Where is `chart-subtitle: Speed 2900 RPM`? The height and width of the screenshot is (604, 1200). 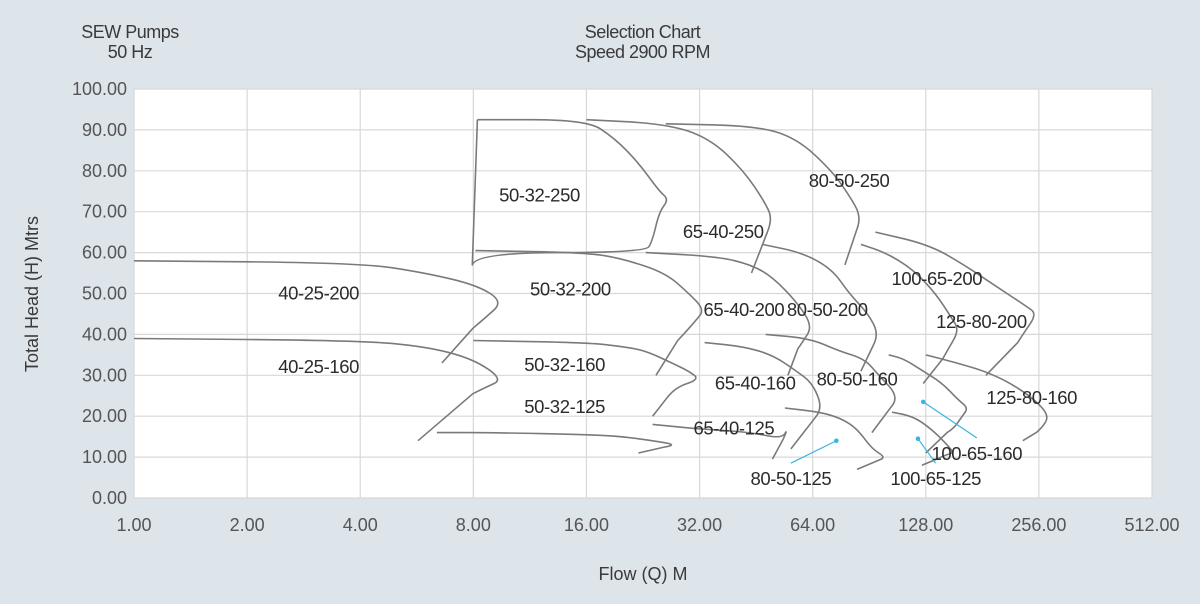
chart-subtitle: Speed 2900 RPM is located at coordinates (642, 52).